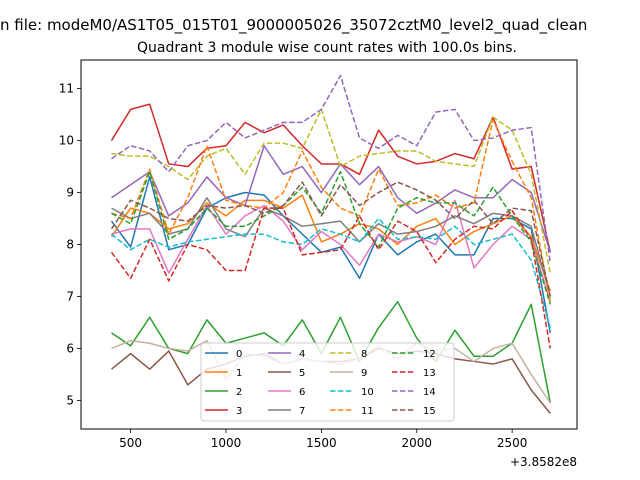 Image resolution: width=640 pixels, height=480 pixels. I want to click on x-tick-label-2000: 2000, so click(416, 443).